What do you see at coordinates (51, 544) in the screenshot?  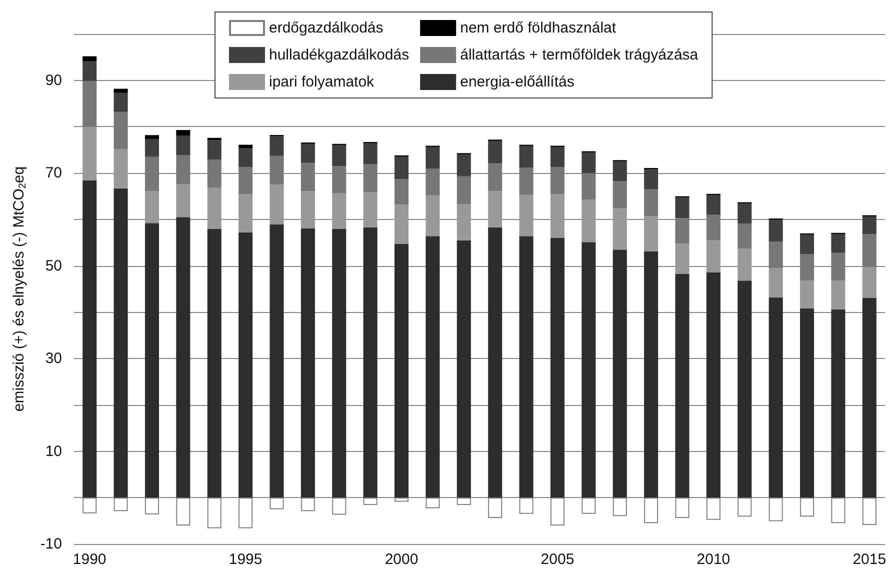 I see `y-tick-label: -10` at bounding box center [51, 544].